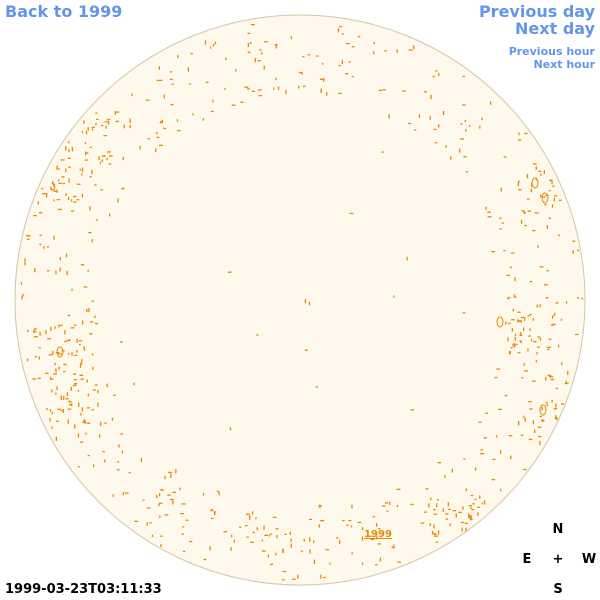 Image resolution: width=600 pixels, height=600 pixels. What do you see at coordinates (500, 322) in the screenshot?
I see `contour-loop` at bounding box center [500, 322].